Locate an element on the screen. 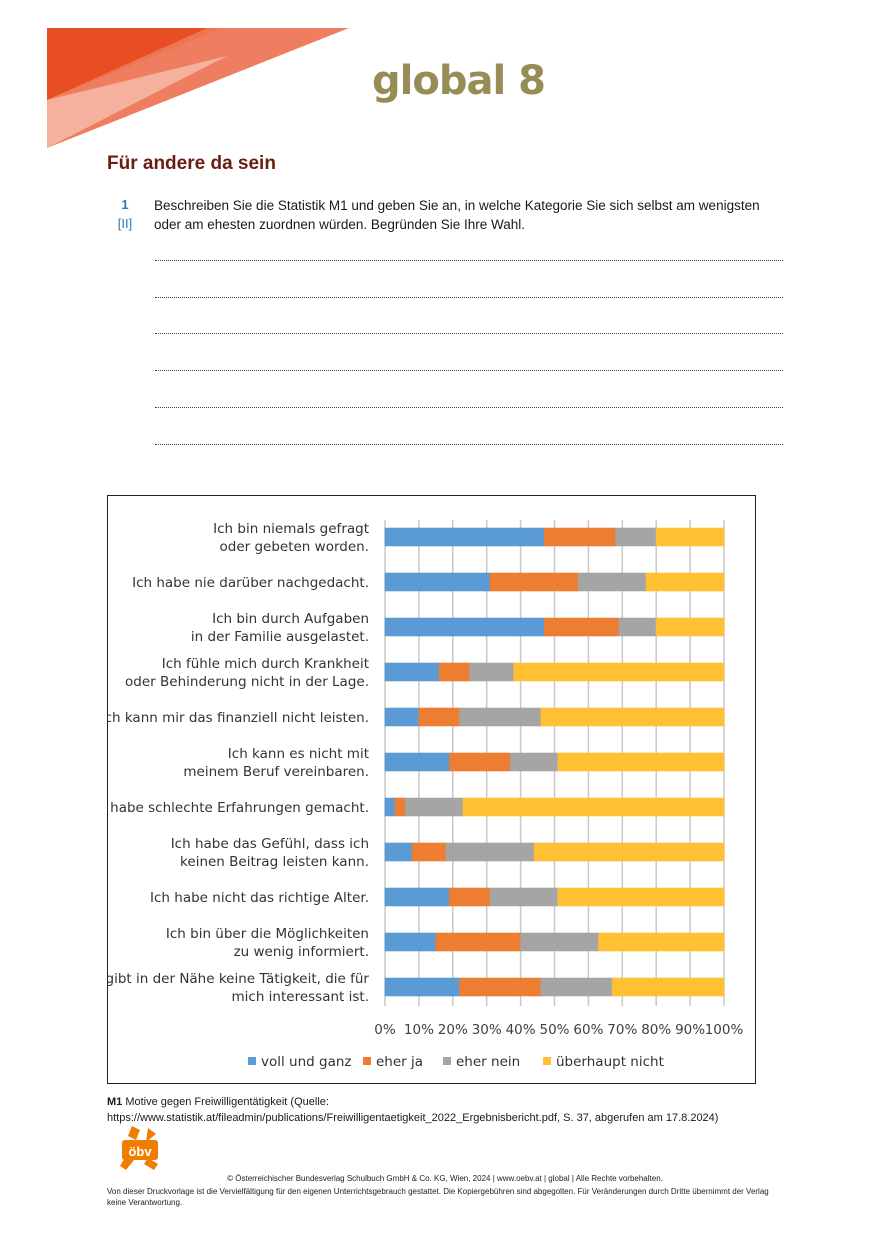 Image resolution: width=890 pixels, height=1259 pixels. caption-label: M1 is located at coordinates (115, 1102).